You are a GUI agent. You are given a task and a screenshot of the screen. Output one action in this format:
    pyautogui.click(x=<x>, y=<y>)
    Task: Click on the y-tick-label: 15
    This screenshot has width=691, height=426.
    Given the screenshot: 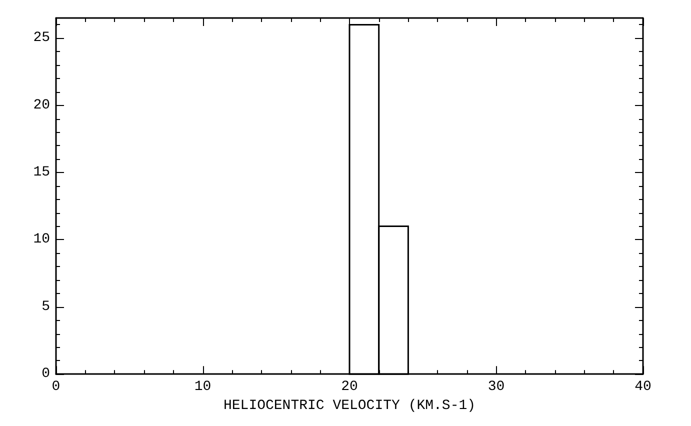 What is the action you would take?
    pyautogui.click(x=41, y=172)
    